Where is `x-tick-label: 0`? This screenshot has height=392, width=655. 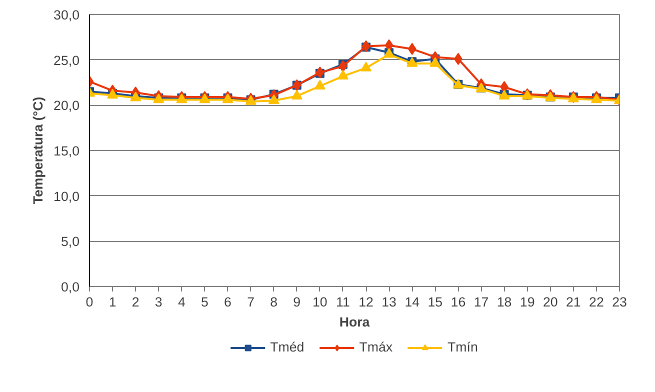
x-tick-label: 0 is located at coordinates (90, 302).